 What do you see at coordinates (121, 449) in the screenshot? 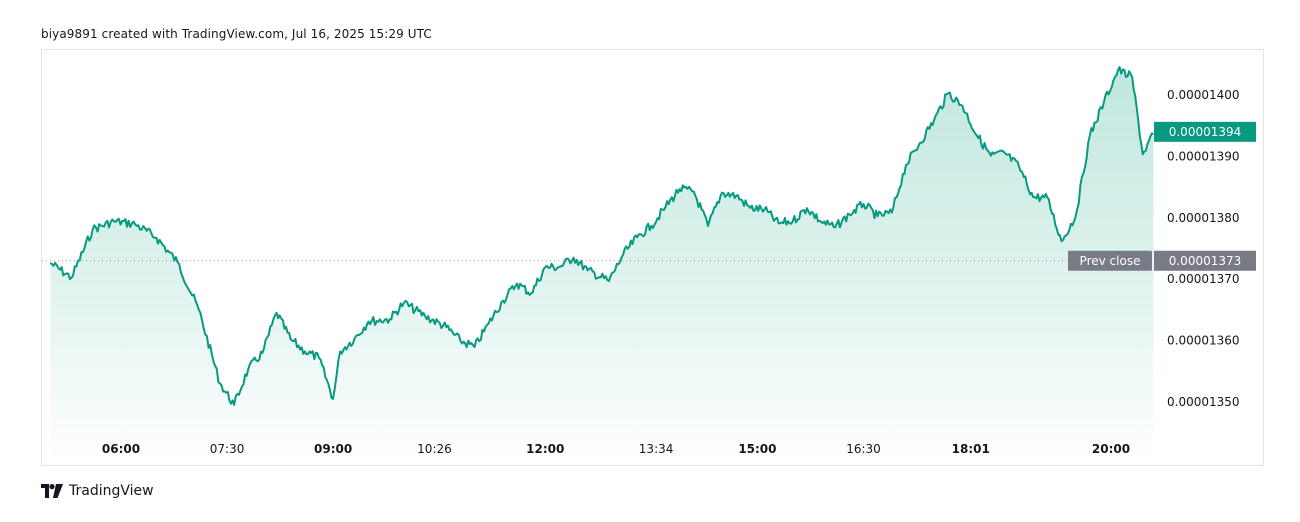
I see `x-tick-label: 06:00` at bounding box center [121, 449].